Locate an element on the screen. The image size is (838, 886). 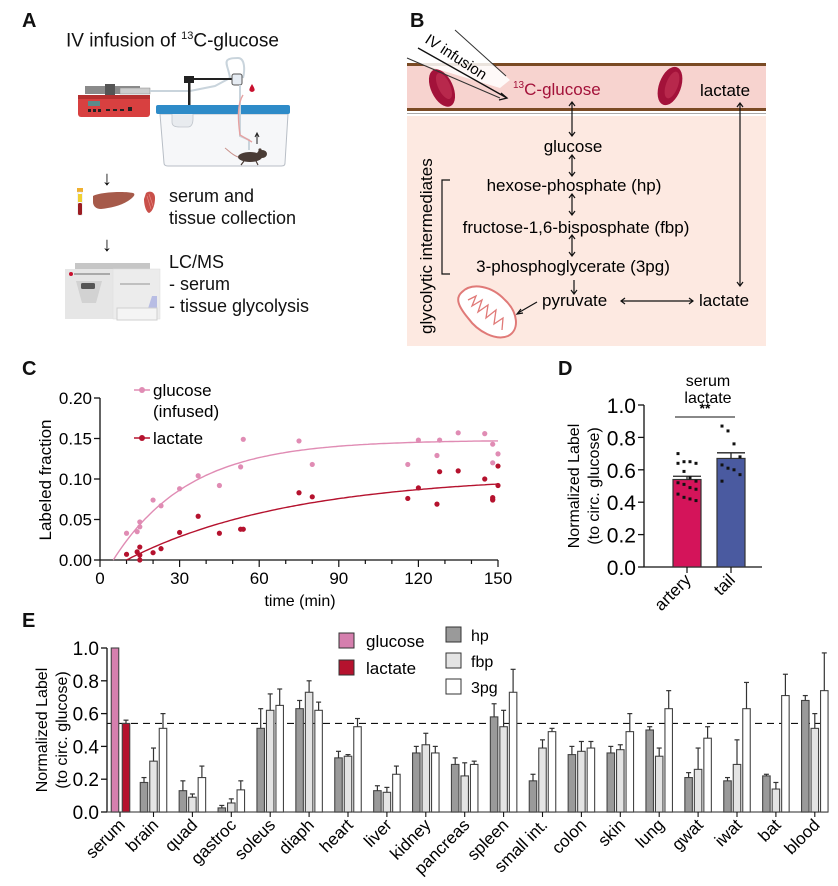
y-tick-label: 0.2 is located at coordinates (86, 780).